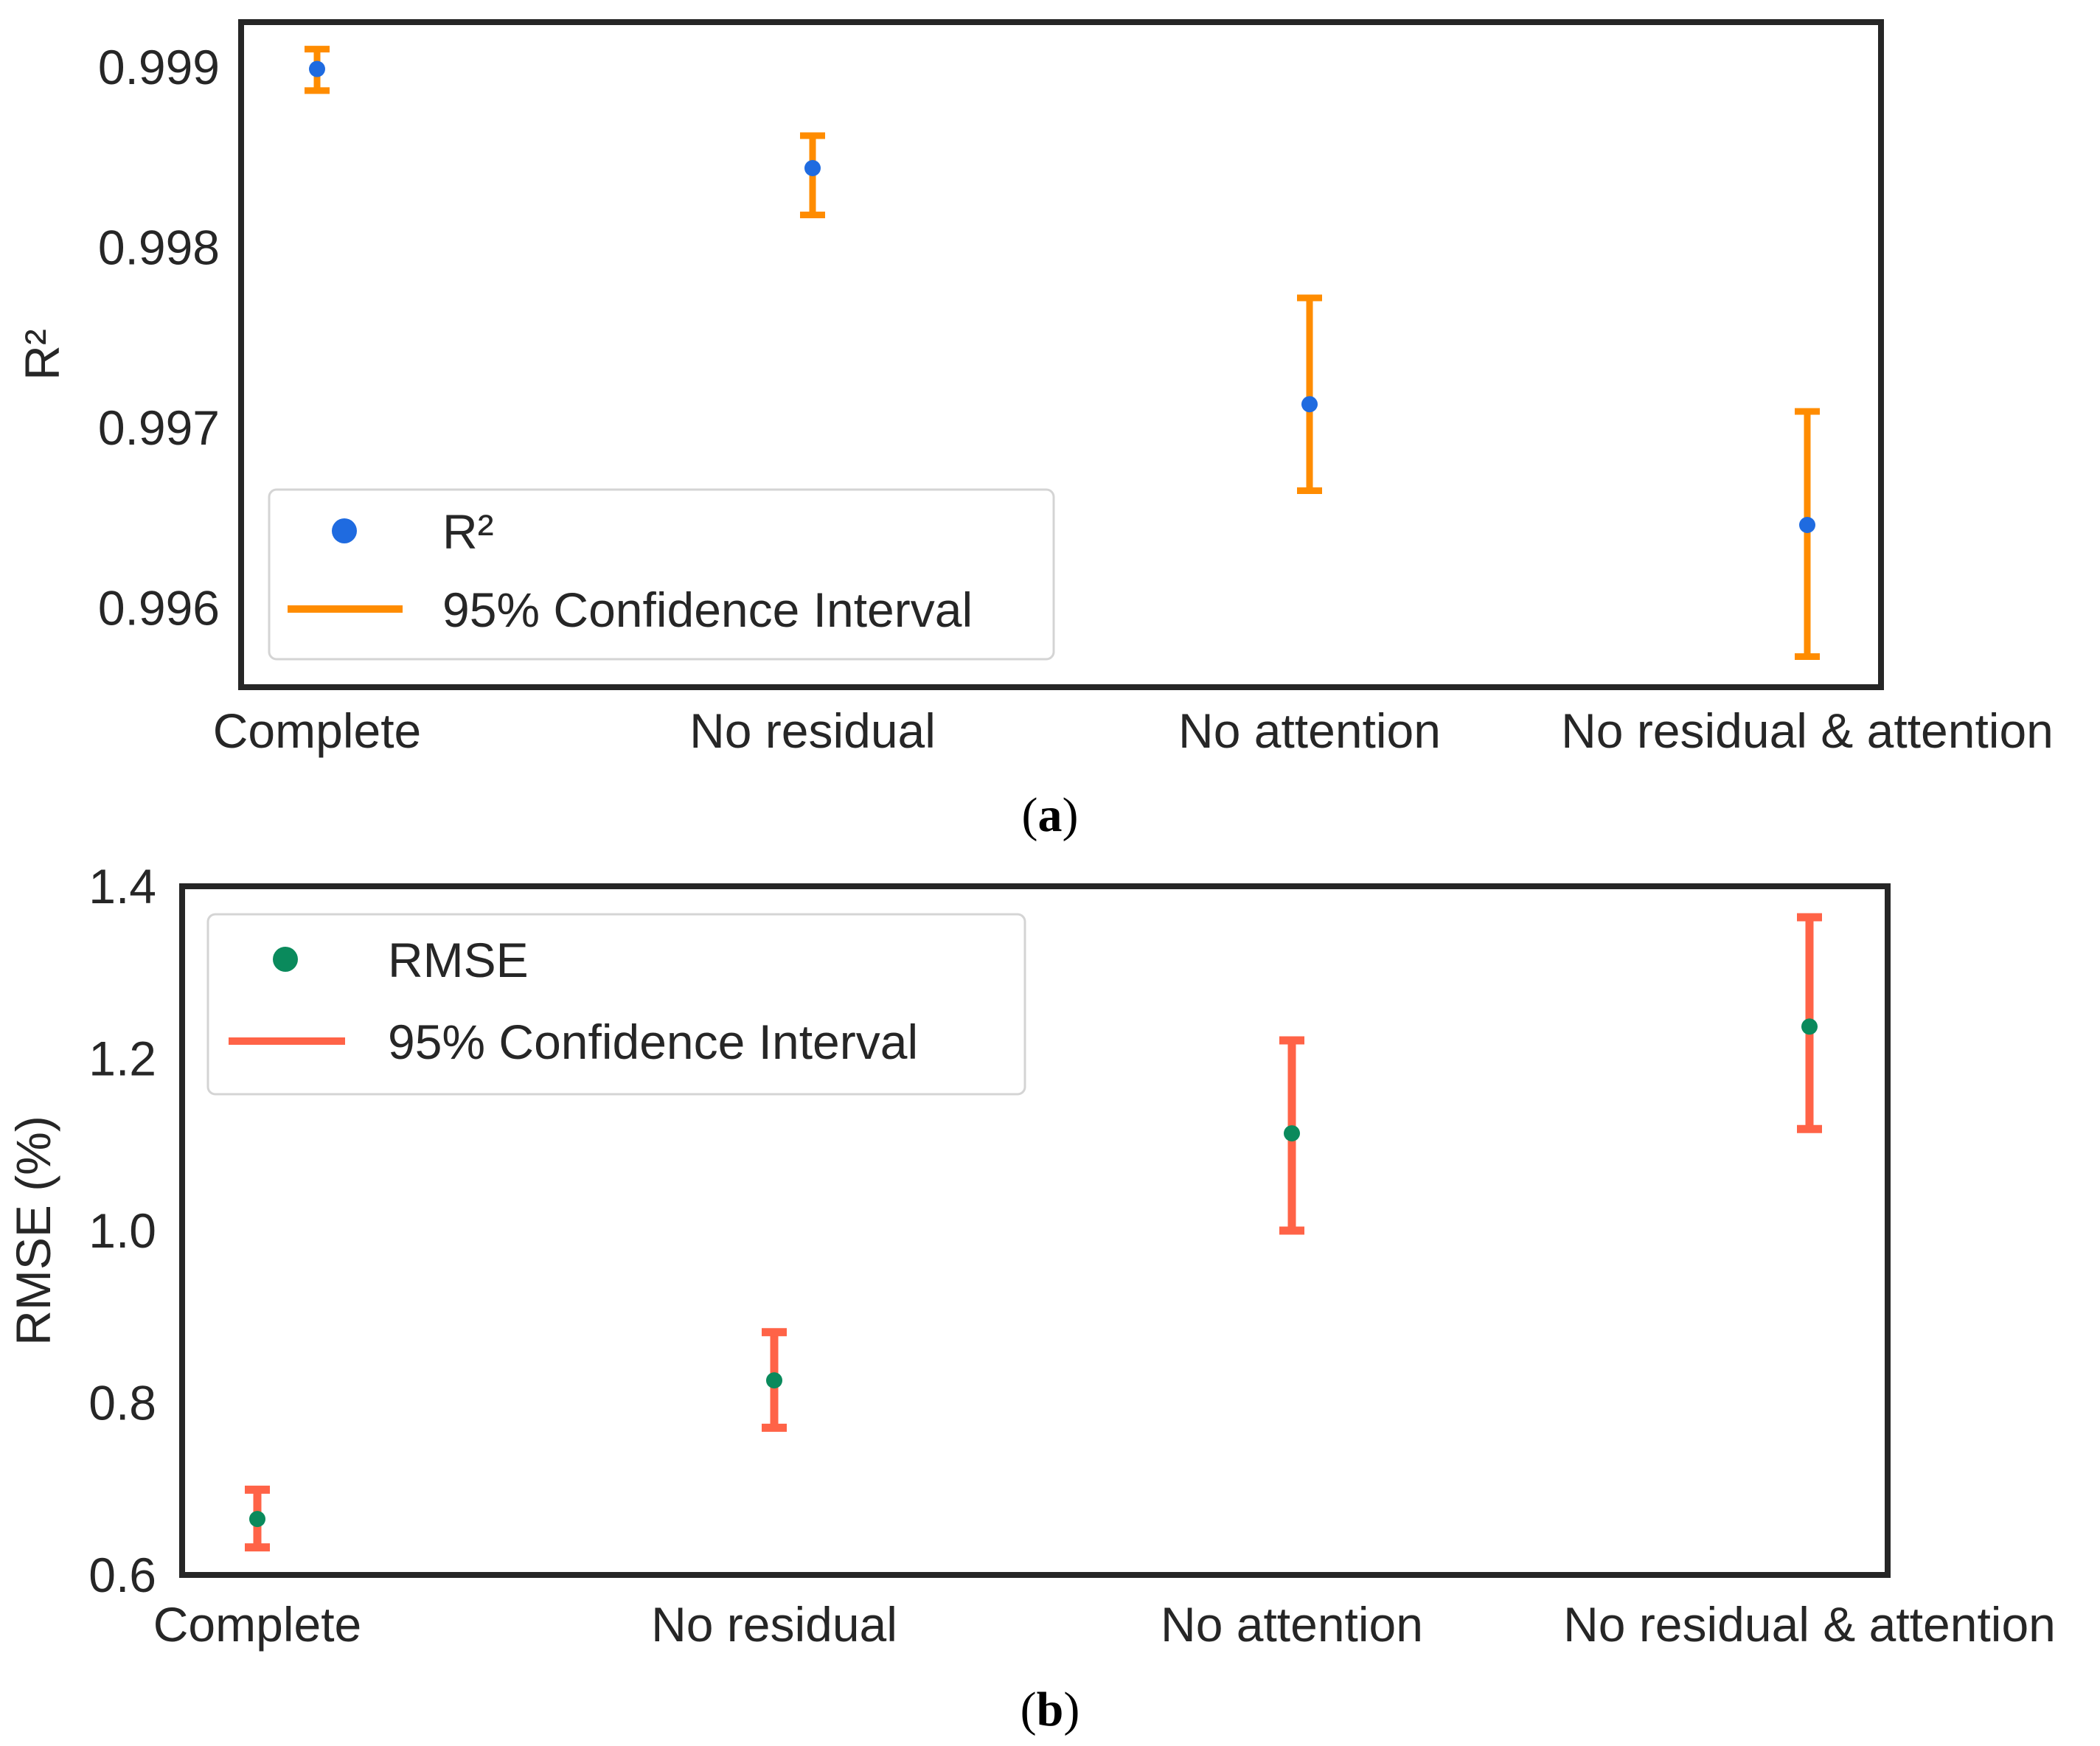  I want to click on y-tick-label: 1.4, so click(122, 886).